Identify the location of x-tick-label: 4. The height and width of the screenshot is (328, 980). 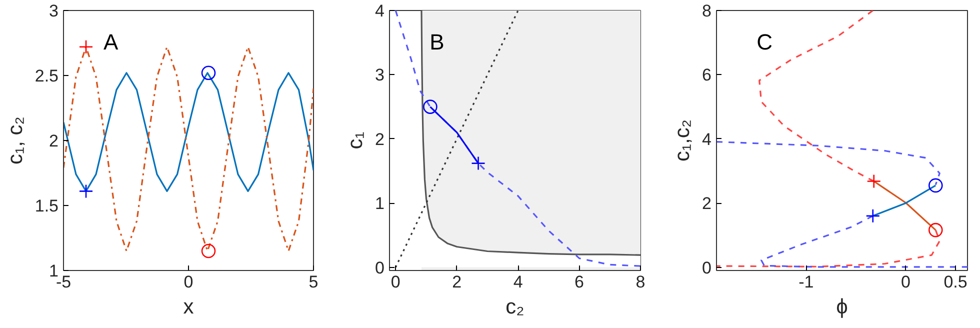
(518, 282).